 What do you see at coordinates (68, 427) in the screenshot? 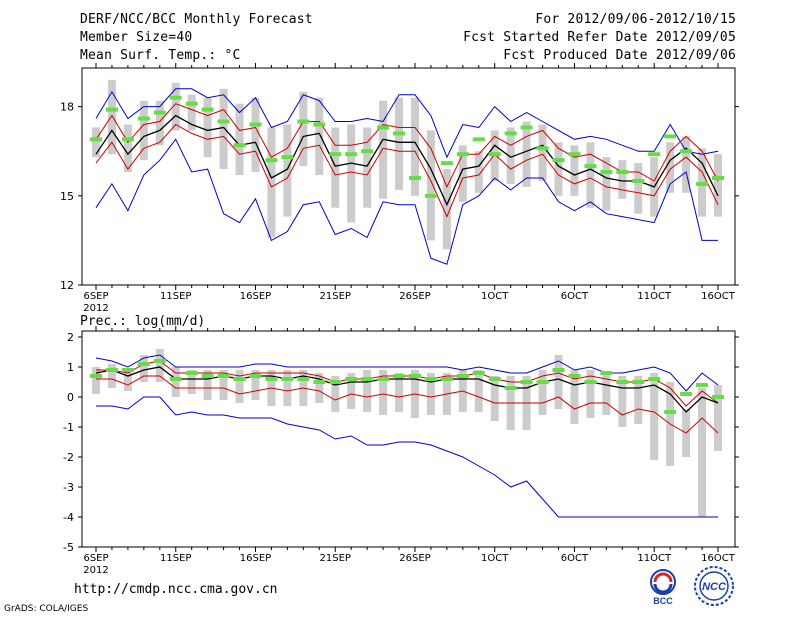
I see `y-tick-label: -1` at bounding box center [68, 427].